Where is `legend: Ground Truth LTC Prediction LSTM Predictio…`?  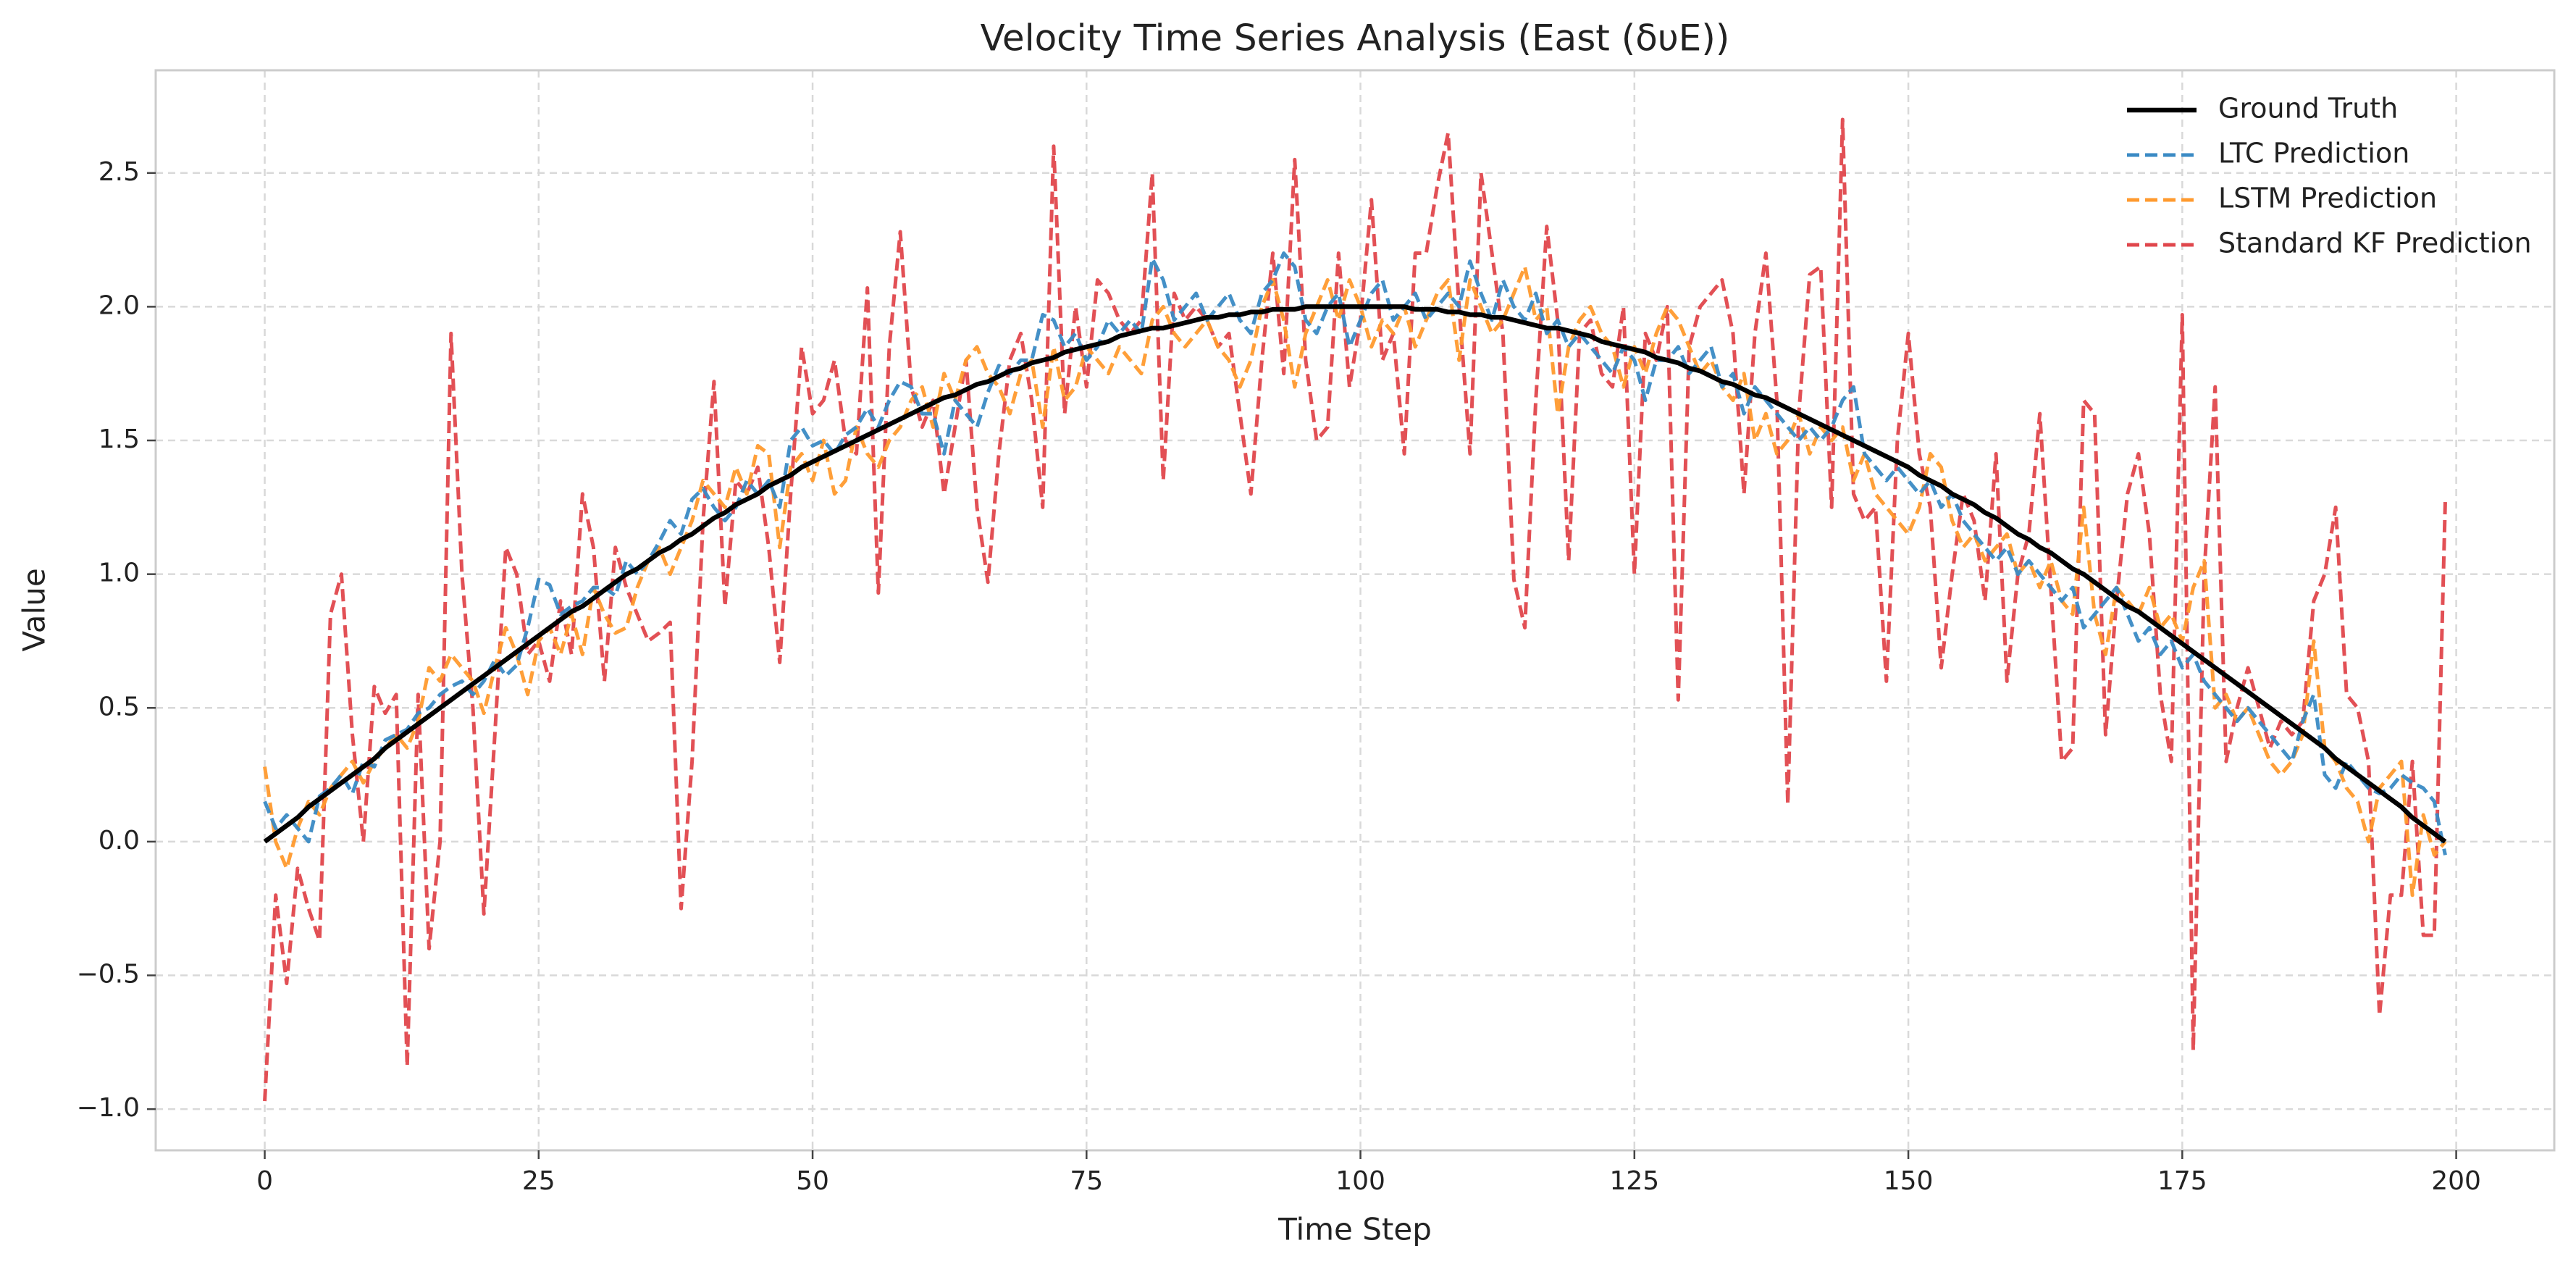 legend: Ground Truth LTC Prediction LSTM Predictio… is located at coordinates (2329, 176).